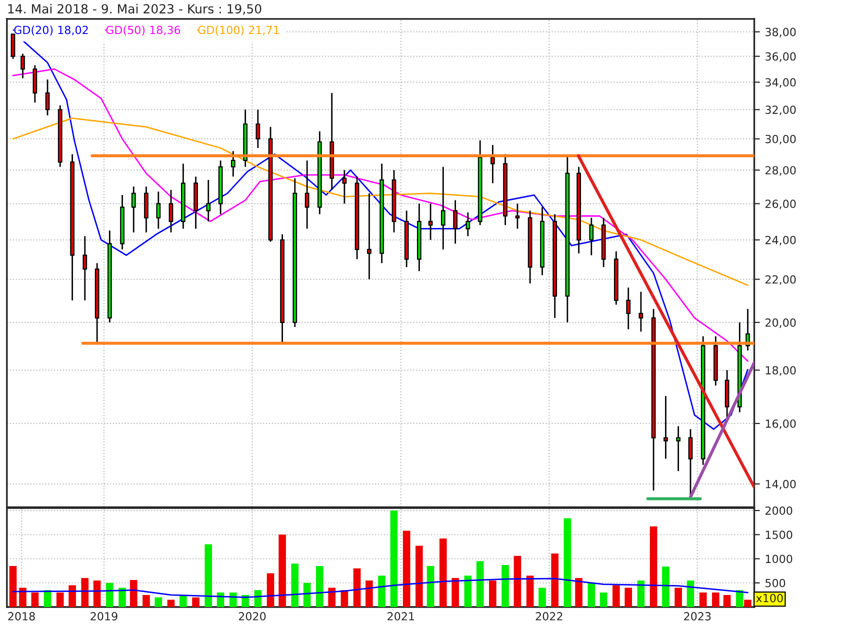 This screenshot has height=630, width=863. I want to click on y-tick-label: 32,00, so click(781, 111).